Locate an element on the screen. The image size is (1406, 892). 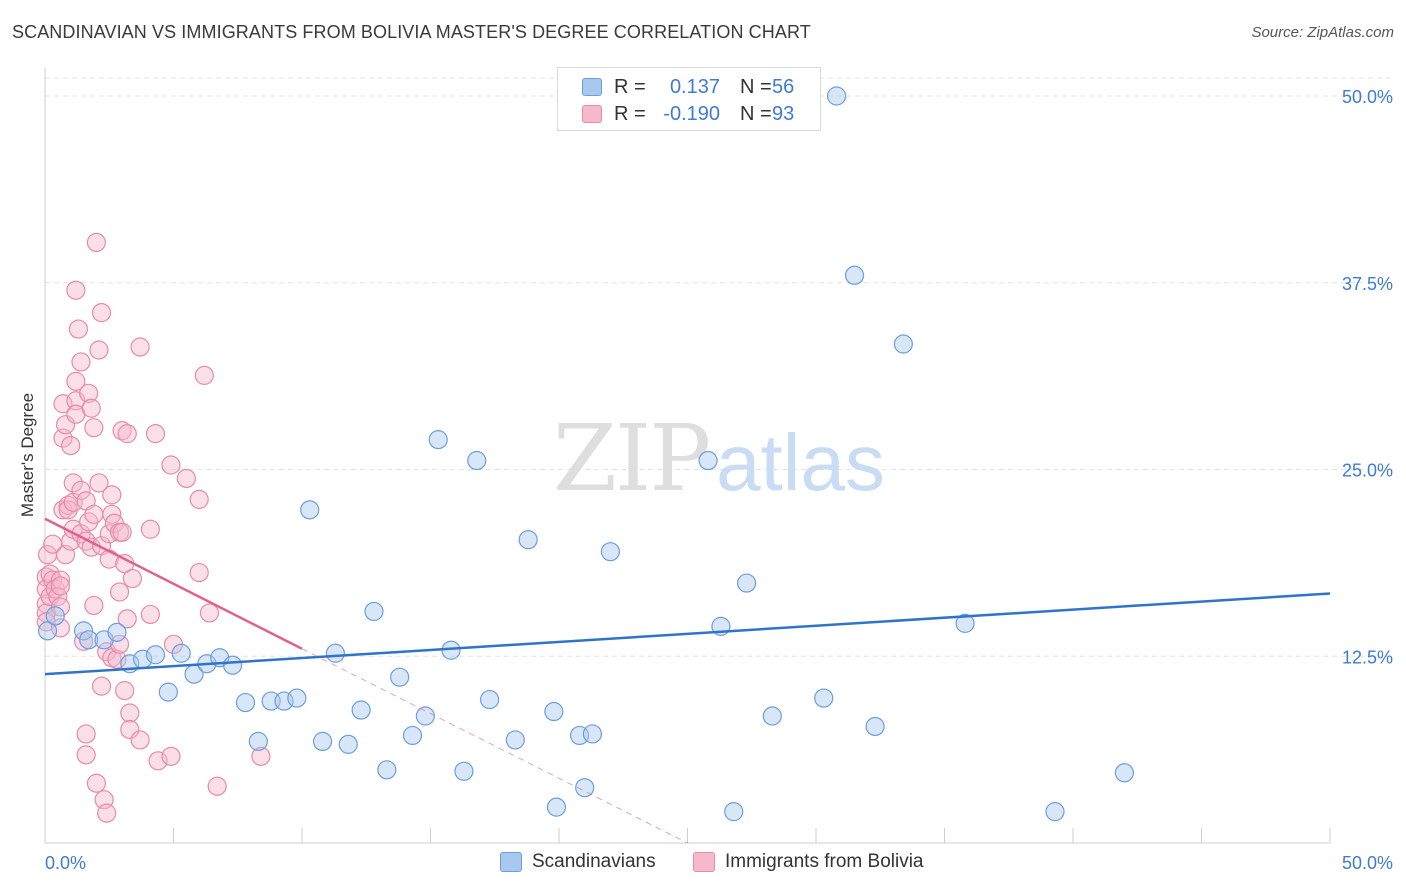
legend-r-value: -0.190 is located at coordinates (691, 113).